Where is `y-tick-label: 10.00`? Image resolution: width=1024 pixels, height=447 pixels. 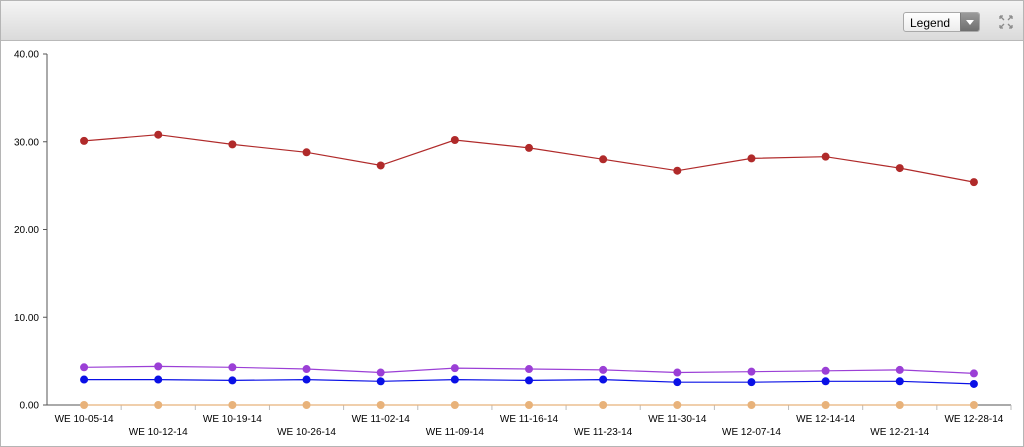 y-tick-label: 10.00 is located at coordinates (26, 318).